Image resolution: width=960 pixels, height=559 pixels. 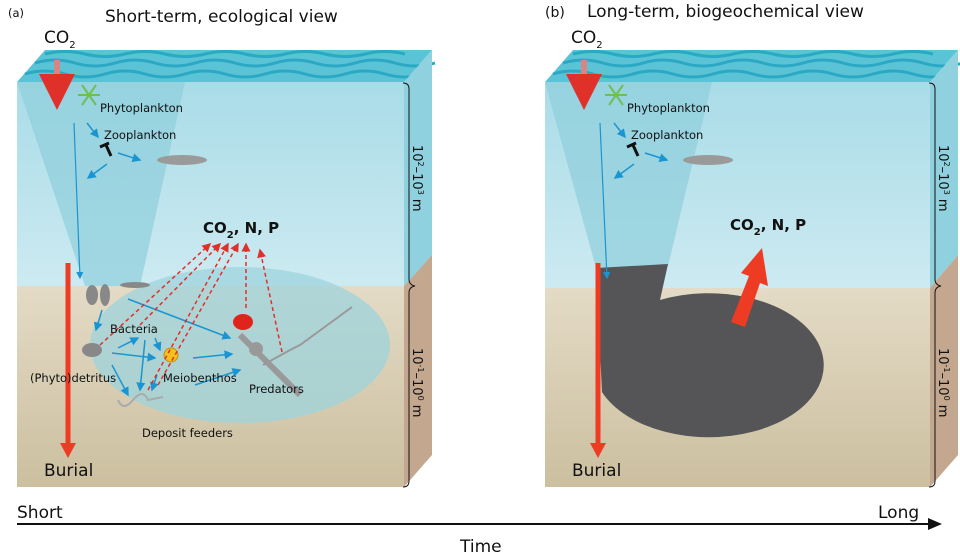 I want to click on panel-title: Short-term, ecological view, so click(x=221, y=17).